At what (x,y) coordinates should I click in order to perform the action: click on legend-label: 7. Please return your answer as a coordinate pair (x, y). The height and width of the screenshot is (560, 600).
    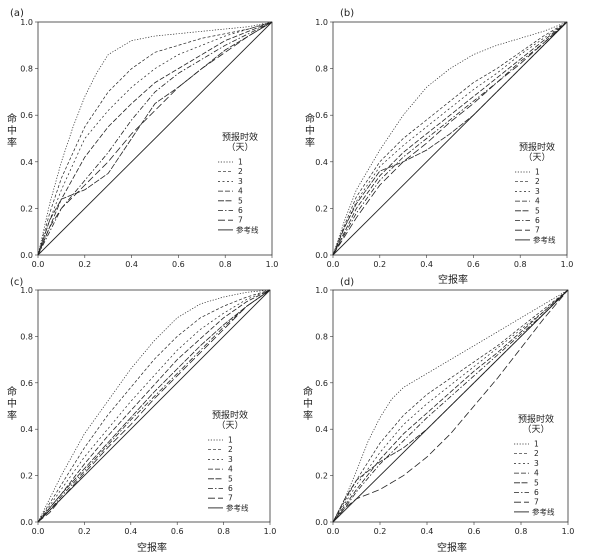
    Looking at the image, I should click on (230, 498).